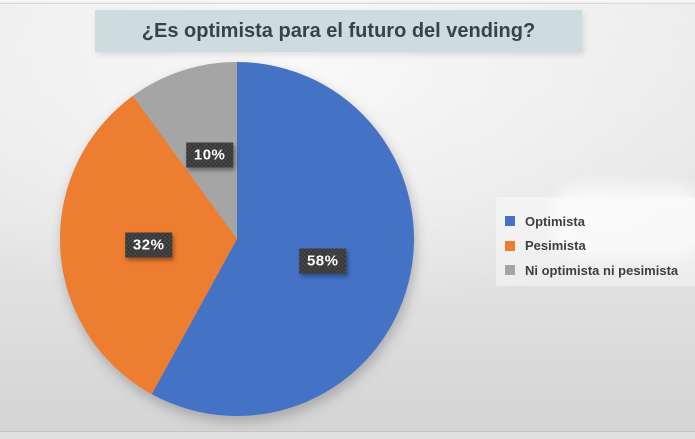 The width and height of the screenshot is (695, 439). What do you see at coordinates (347, 435) in the screenshot?
I see `slide-bottom-edge` at bounding box center [347, 435].